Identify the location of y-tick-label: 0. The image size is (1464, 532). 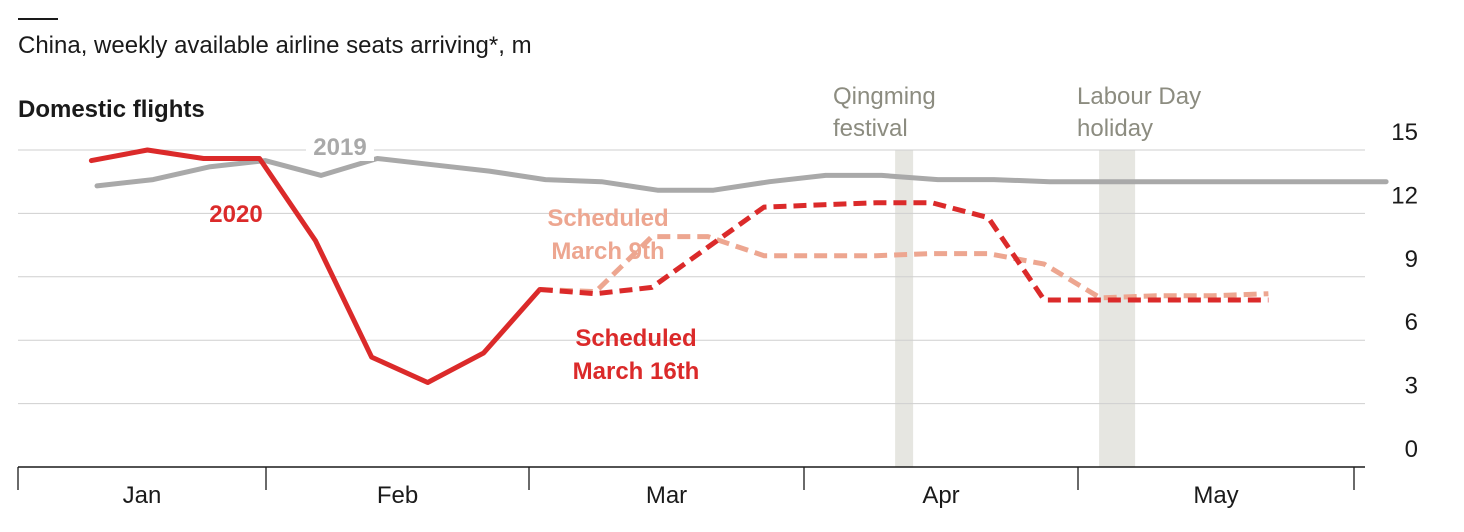
(1411, 449).